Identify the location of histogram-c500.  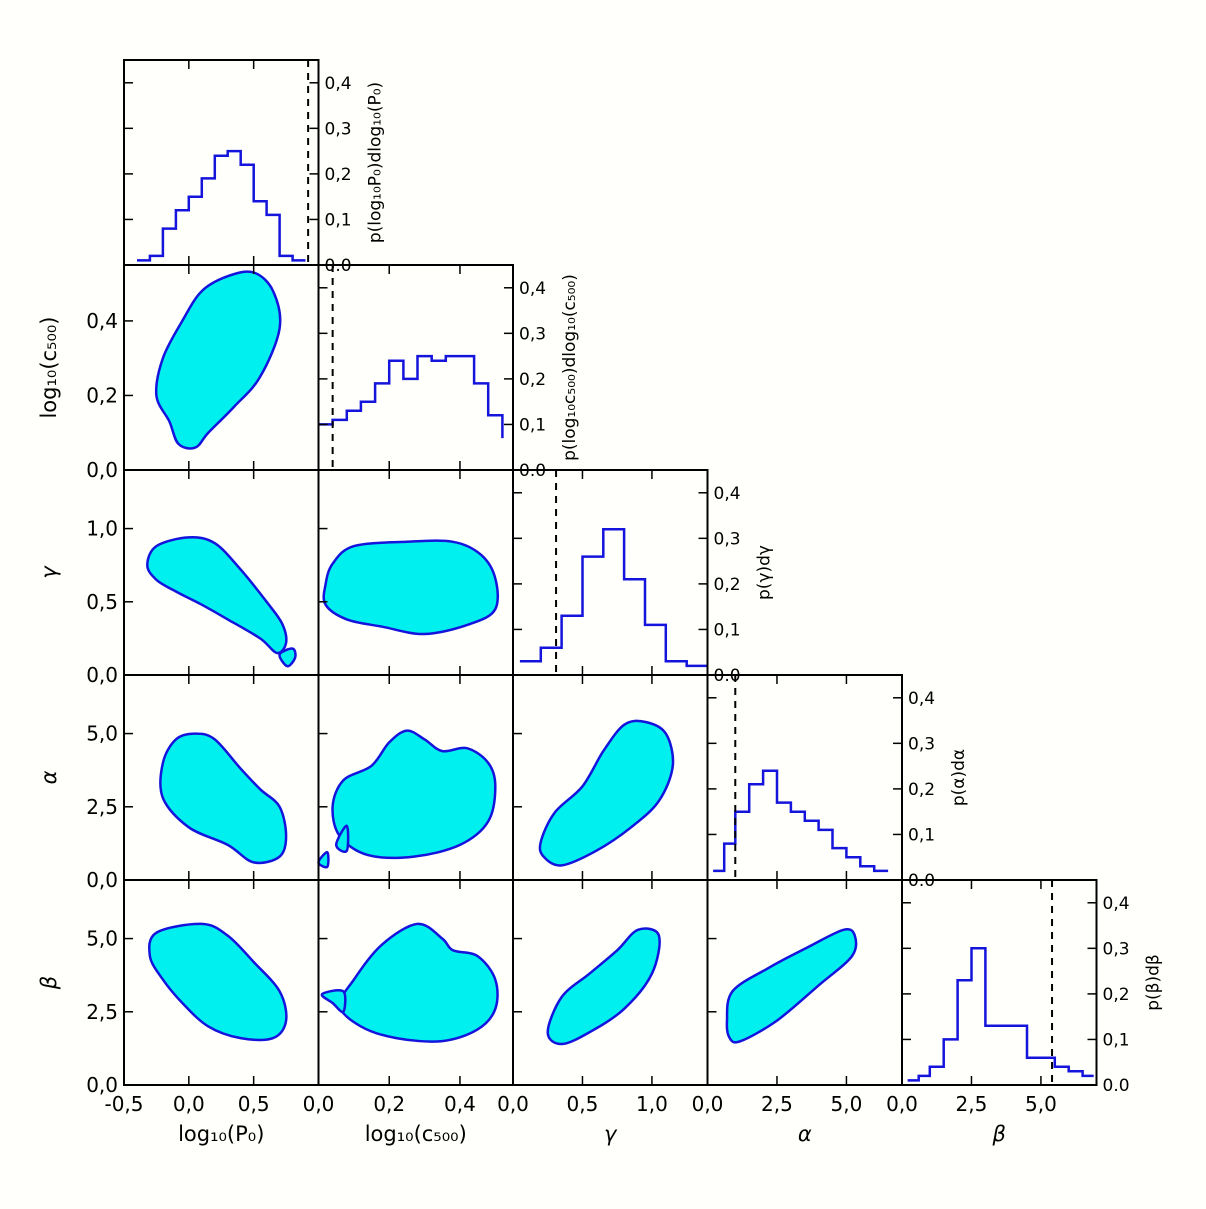
(411, 396).